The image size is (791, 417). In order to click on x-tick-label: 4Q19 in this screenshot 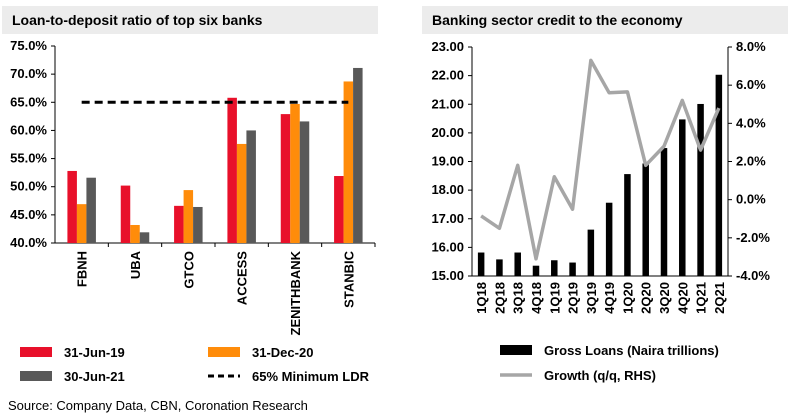, I will do `click(609, 298)`.